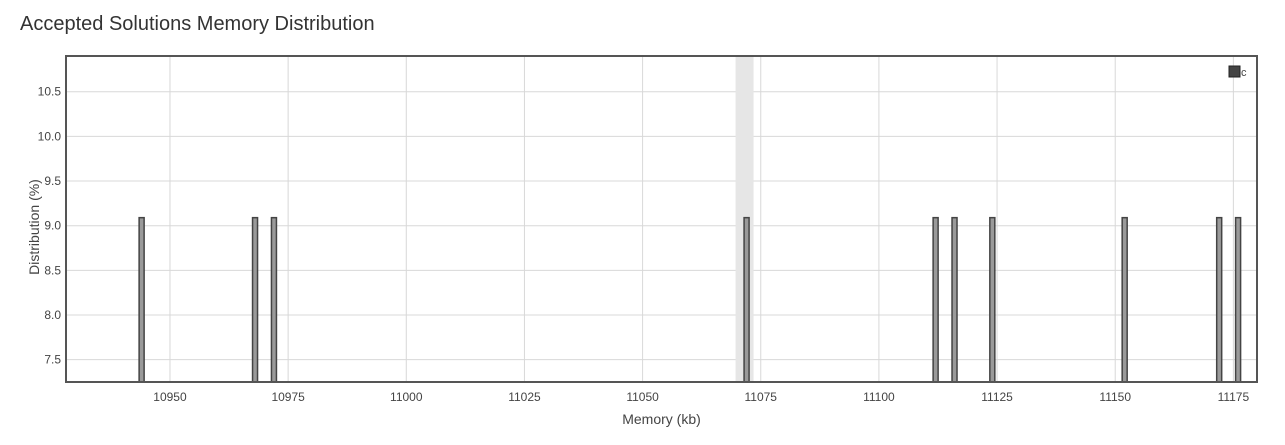 Image resolution: width=1285 pixels, height=445 pixels. I want to click on y-tick-label: 8.5, so click(52, 270).